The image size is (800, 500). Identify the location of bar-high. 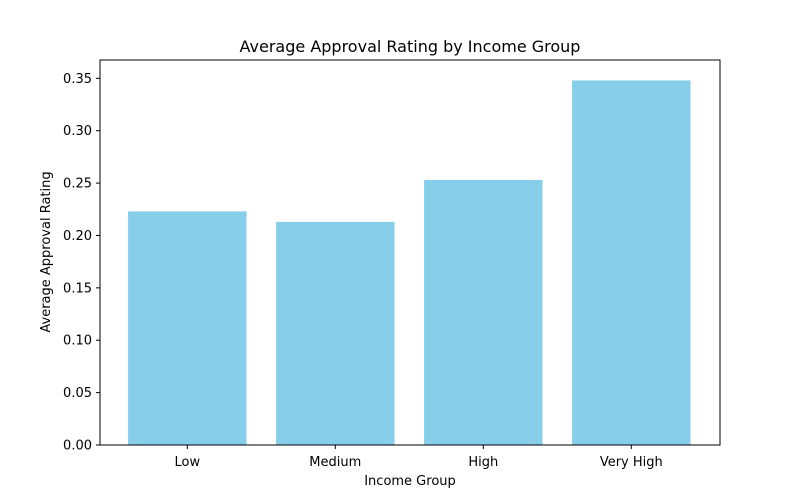
(483, 312).